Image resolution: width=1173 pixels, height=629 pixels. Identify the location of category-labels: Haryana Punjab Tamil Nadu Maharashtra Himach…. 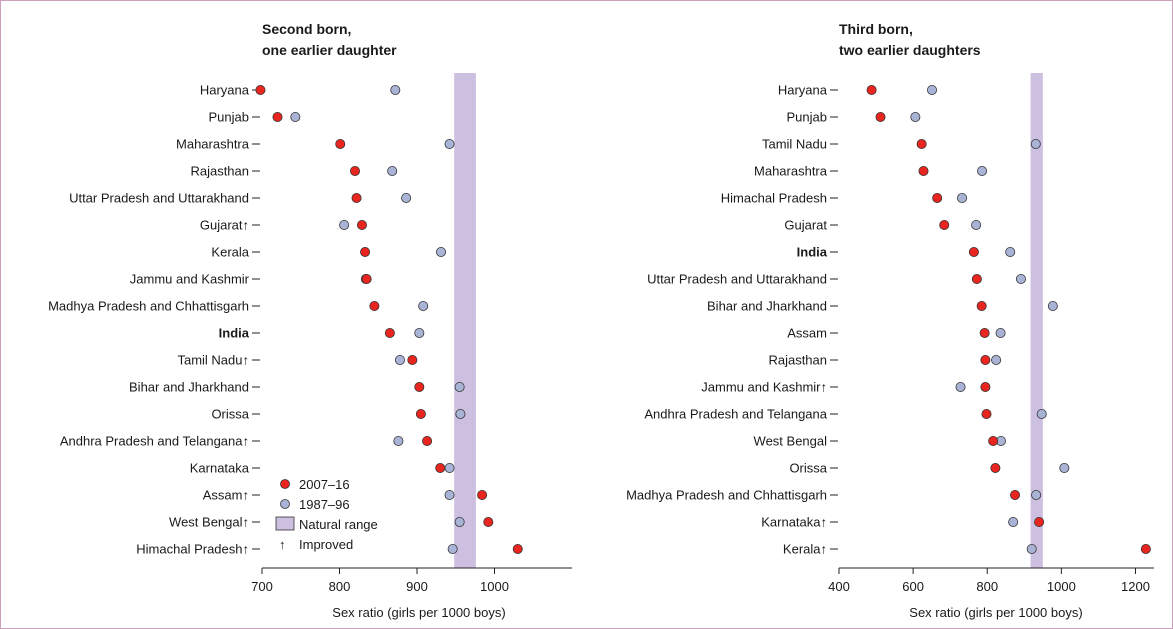
(732, 320).